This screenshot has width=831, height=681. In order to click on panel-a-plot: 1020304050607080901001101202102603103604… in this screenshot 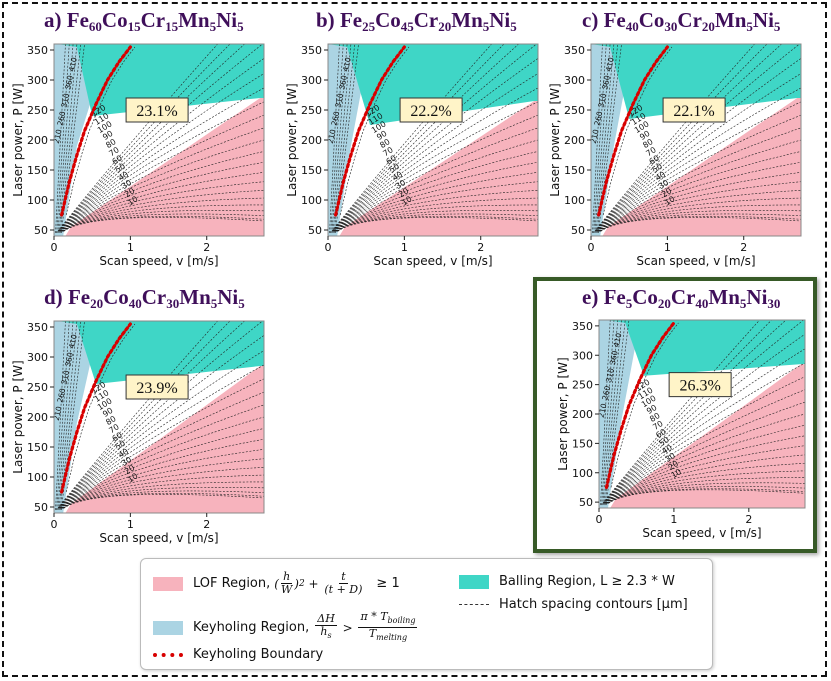, I will do `click(138, 155)`.